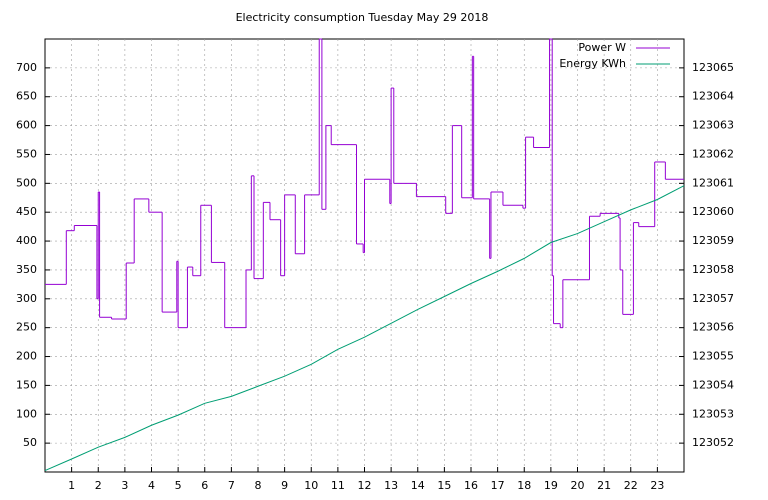  Describe the element at coordinates (713, 413) in the screenshot. I see `y2-tick-label: 123053` at that location.